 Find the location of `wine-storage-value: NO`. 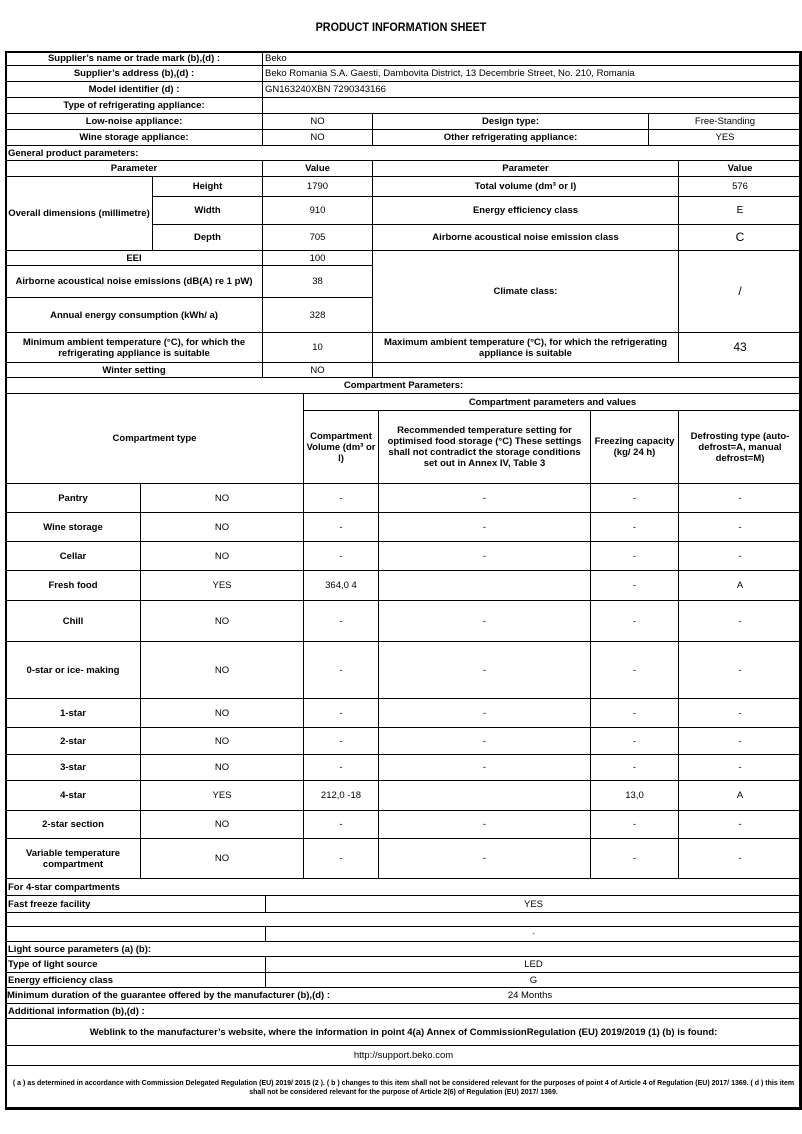

wine-storage-value: NO is located at coordinates (317, 137).